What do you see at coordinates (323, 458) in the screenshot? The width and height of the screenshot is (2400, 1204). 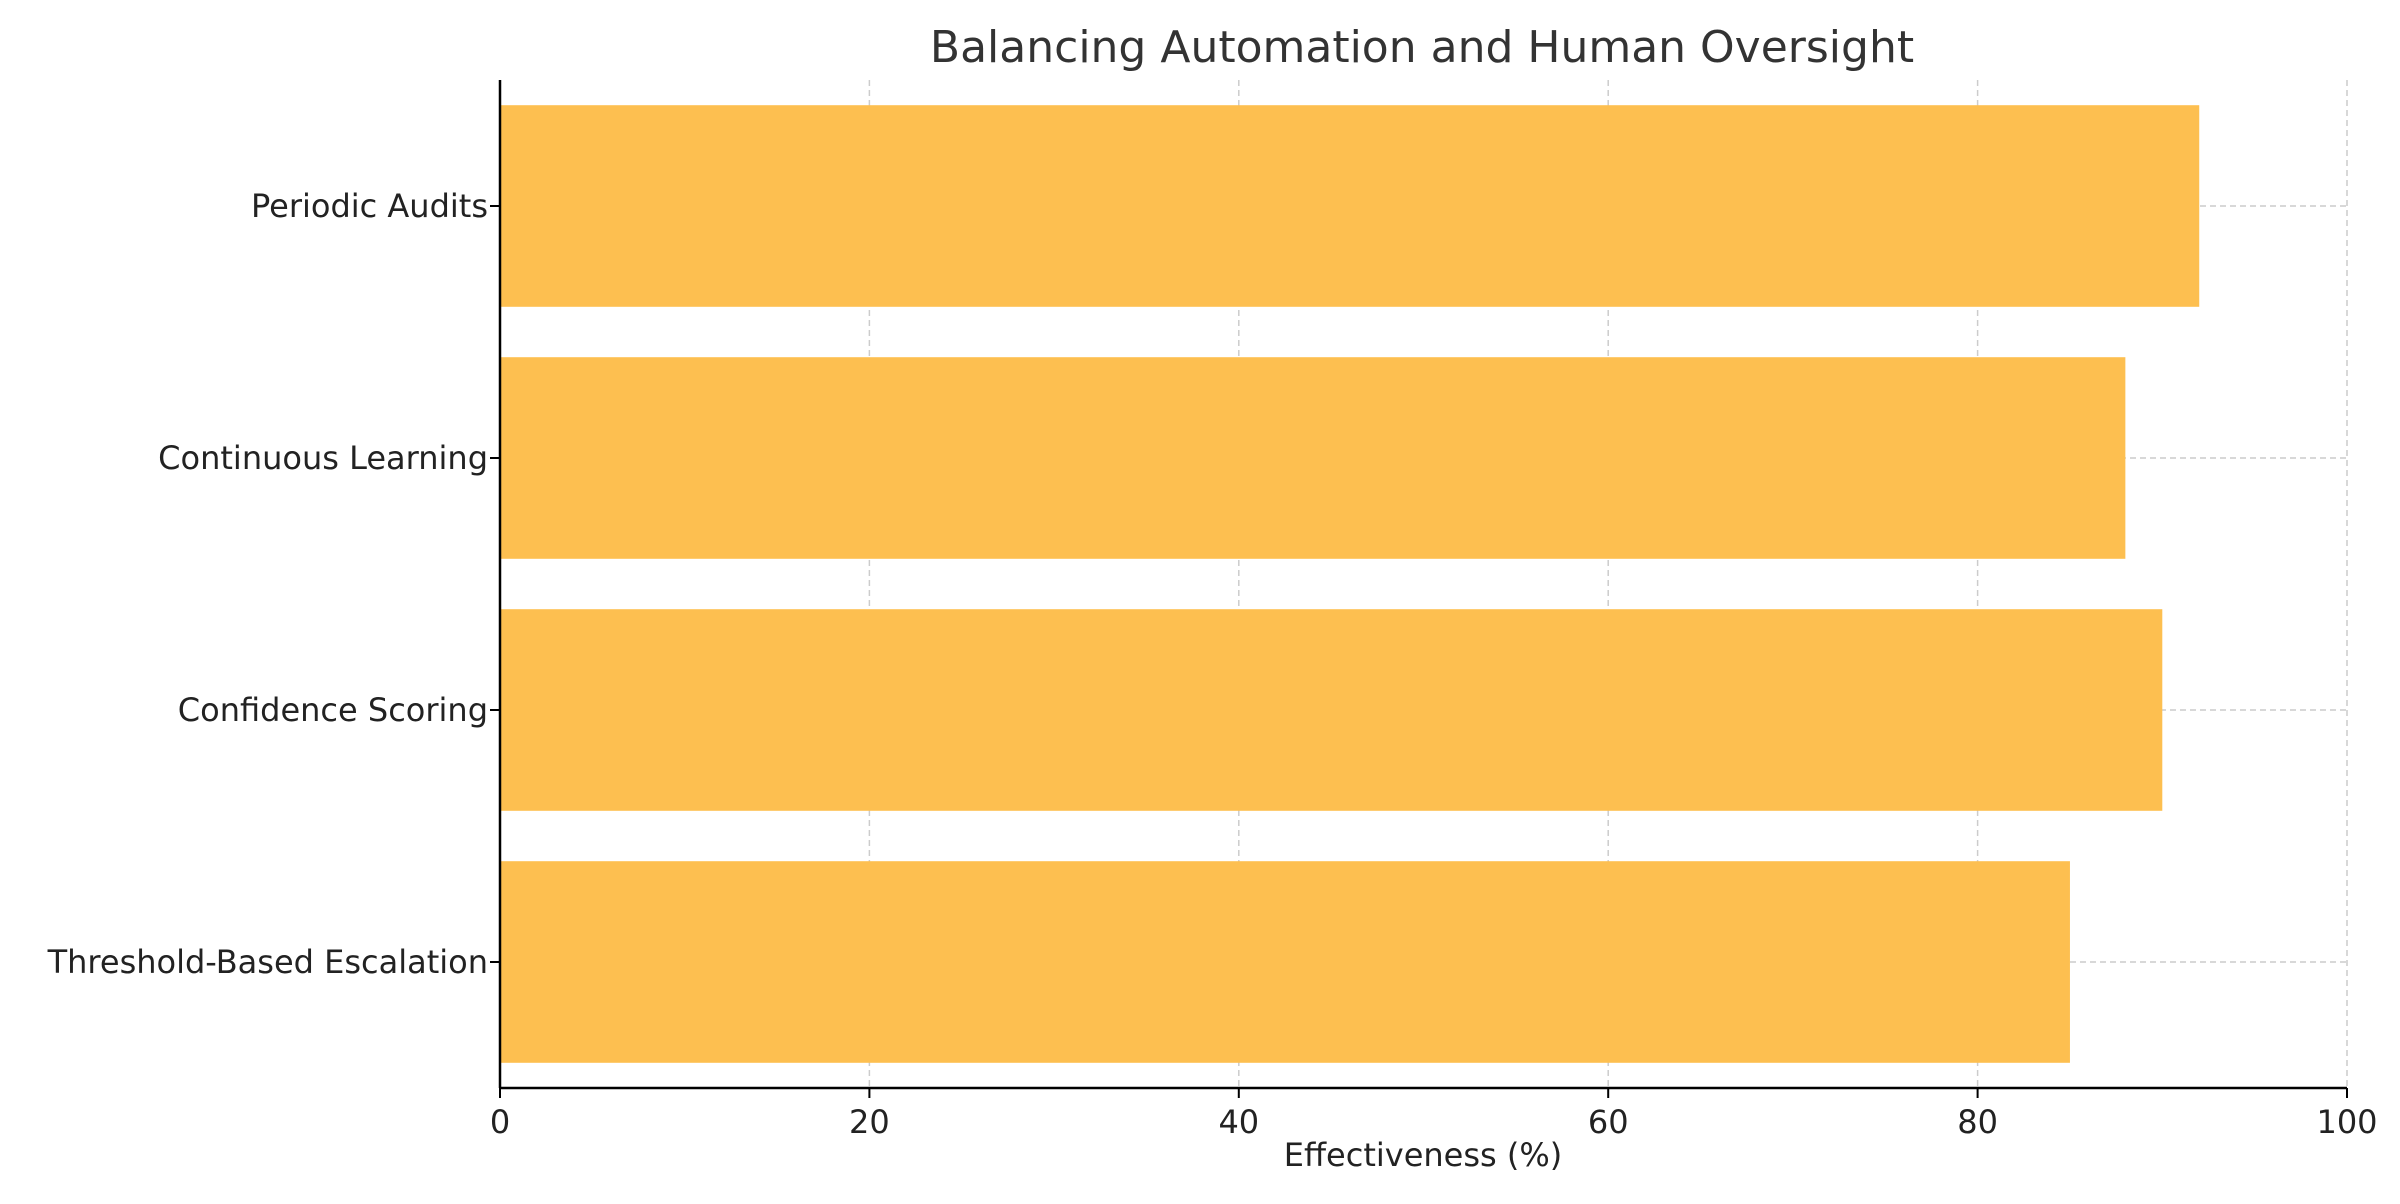 I see `y-tick-label: Continuous Learning` at bounding box center [323, 458].